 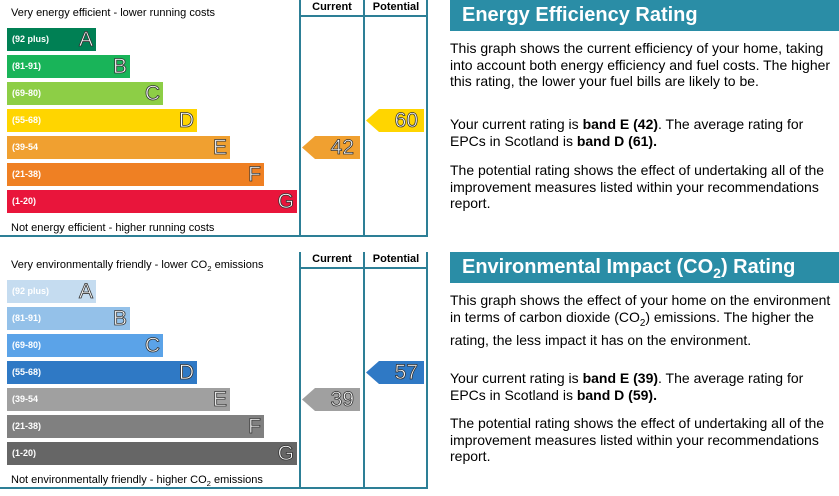 I want to click on section-title: Environmental Impact (CO2) Rating, so click(x=644, y=267).